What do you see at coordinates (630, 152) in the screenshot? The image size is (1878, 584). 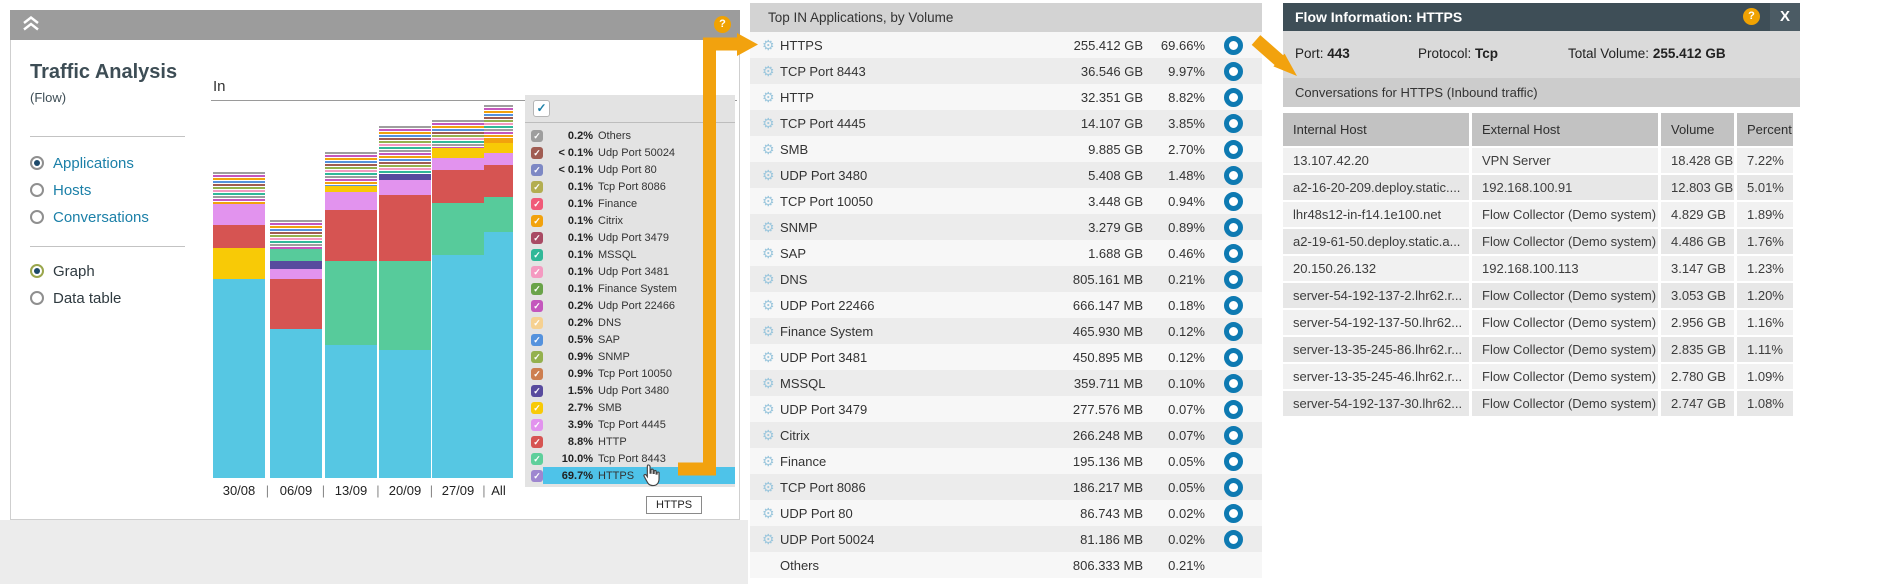 I see `legend-item-Udp Port 50024: ✓ < 0.1% Udp Port 50024` at bounding box center [630, 152].